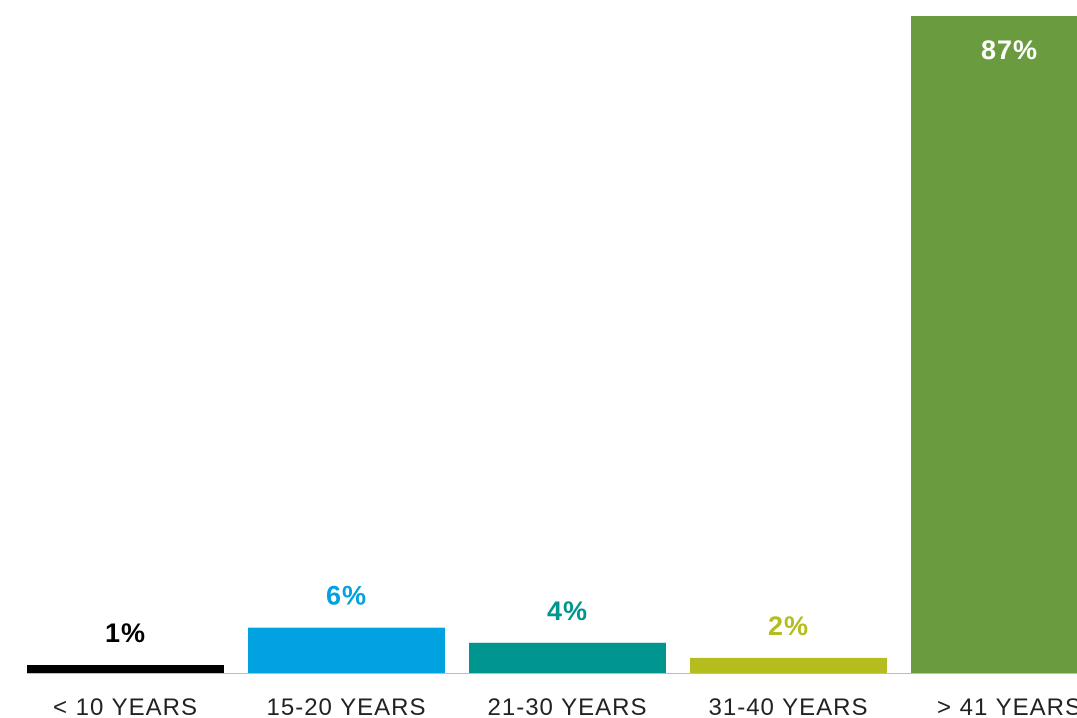  Describe the element at coordinates (1007, 706) in the screenshot. I see `category-label-5: > 41 YEARS` at that location.